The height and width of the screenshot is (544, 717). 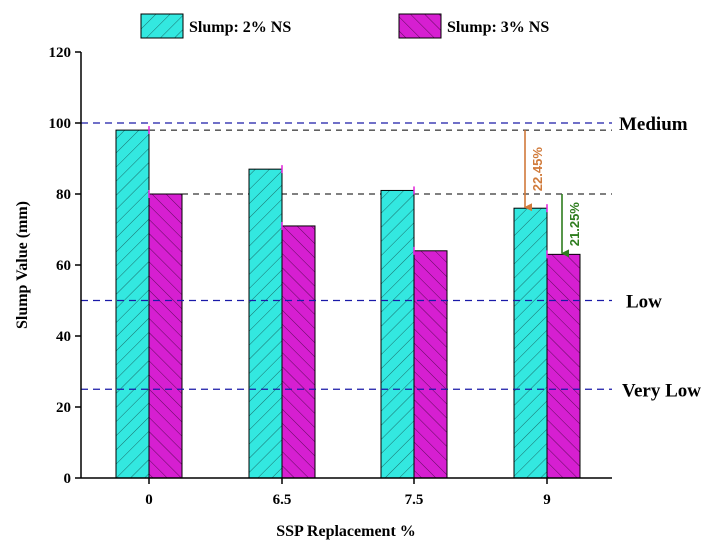 I want to click on y-tick-label: 0, so click(x=68, y=479).